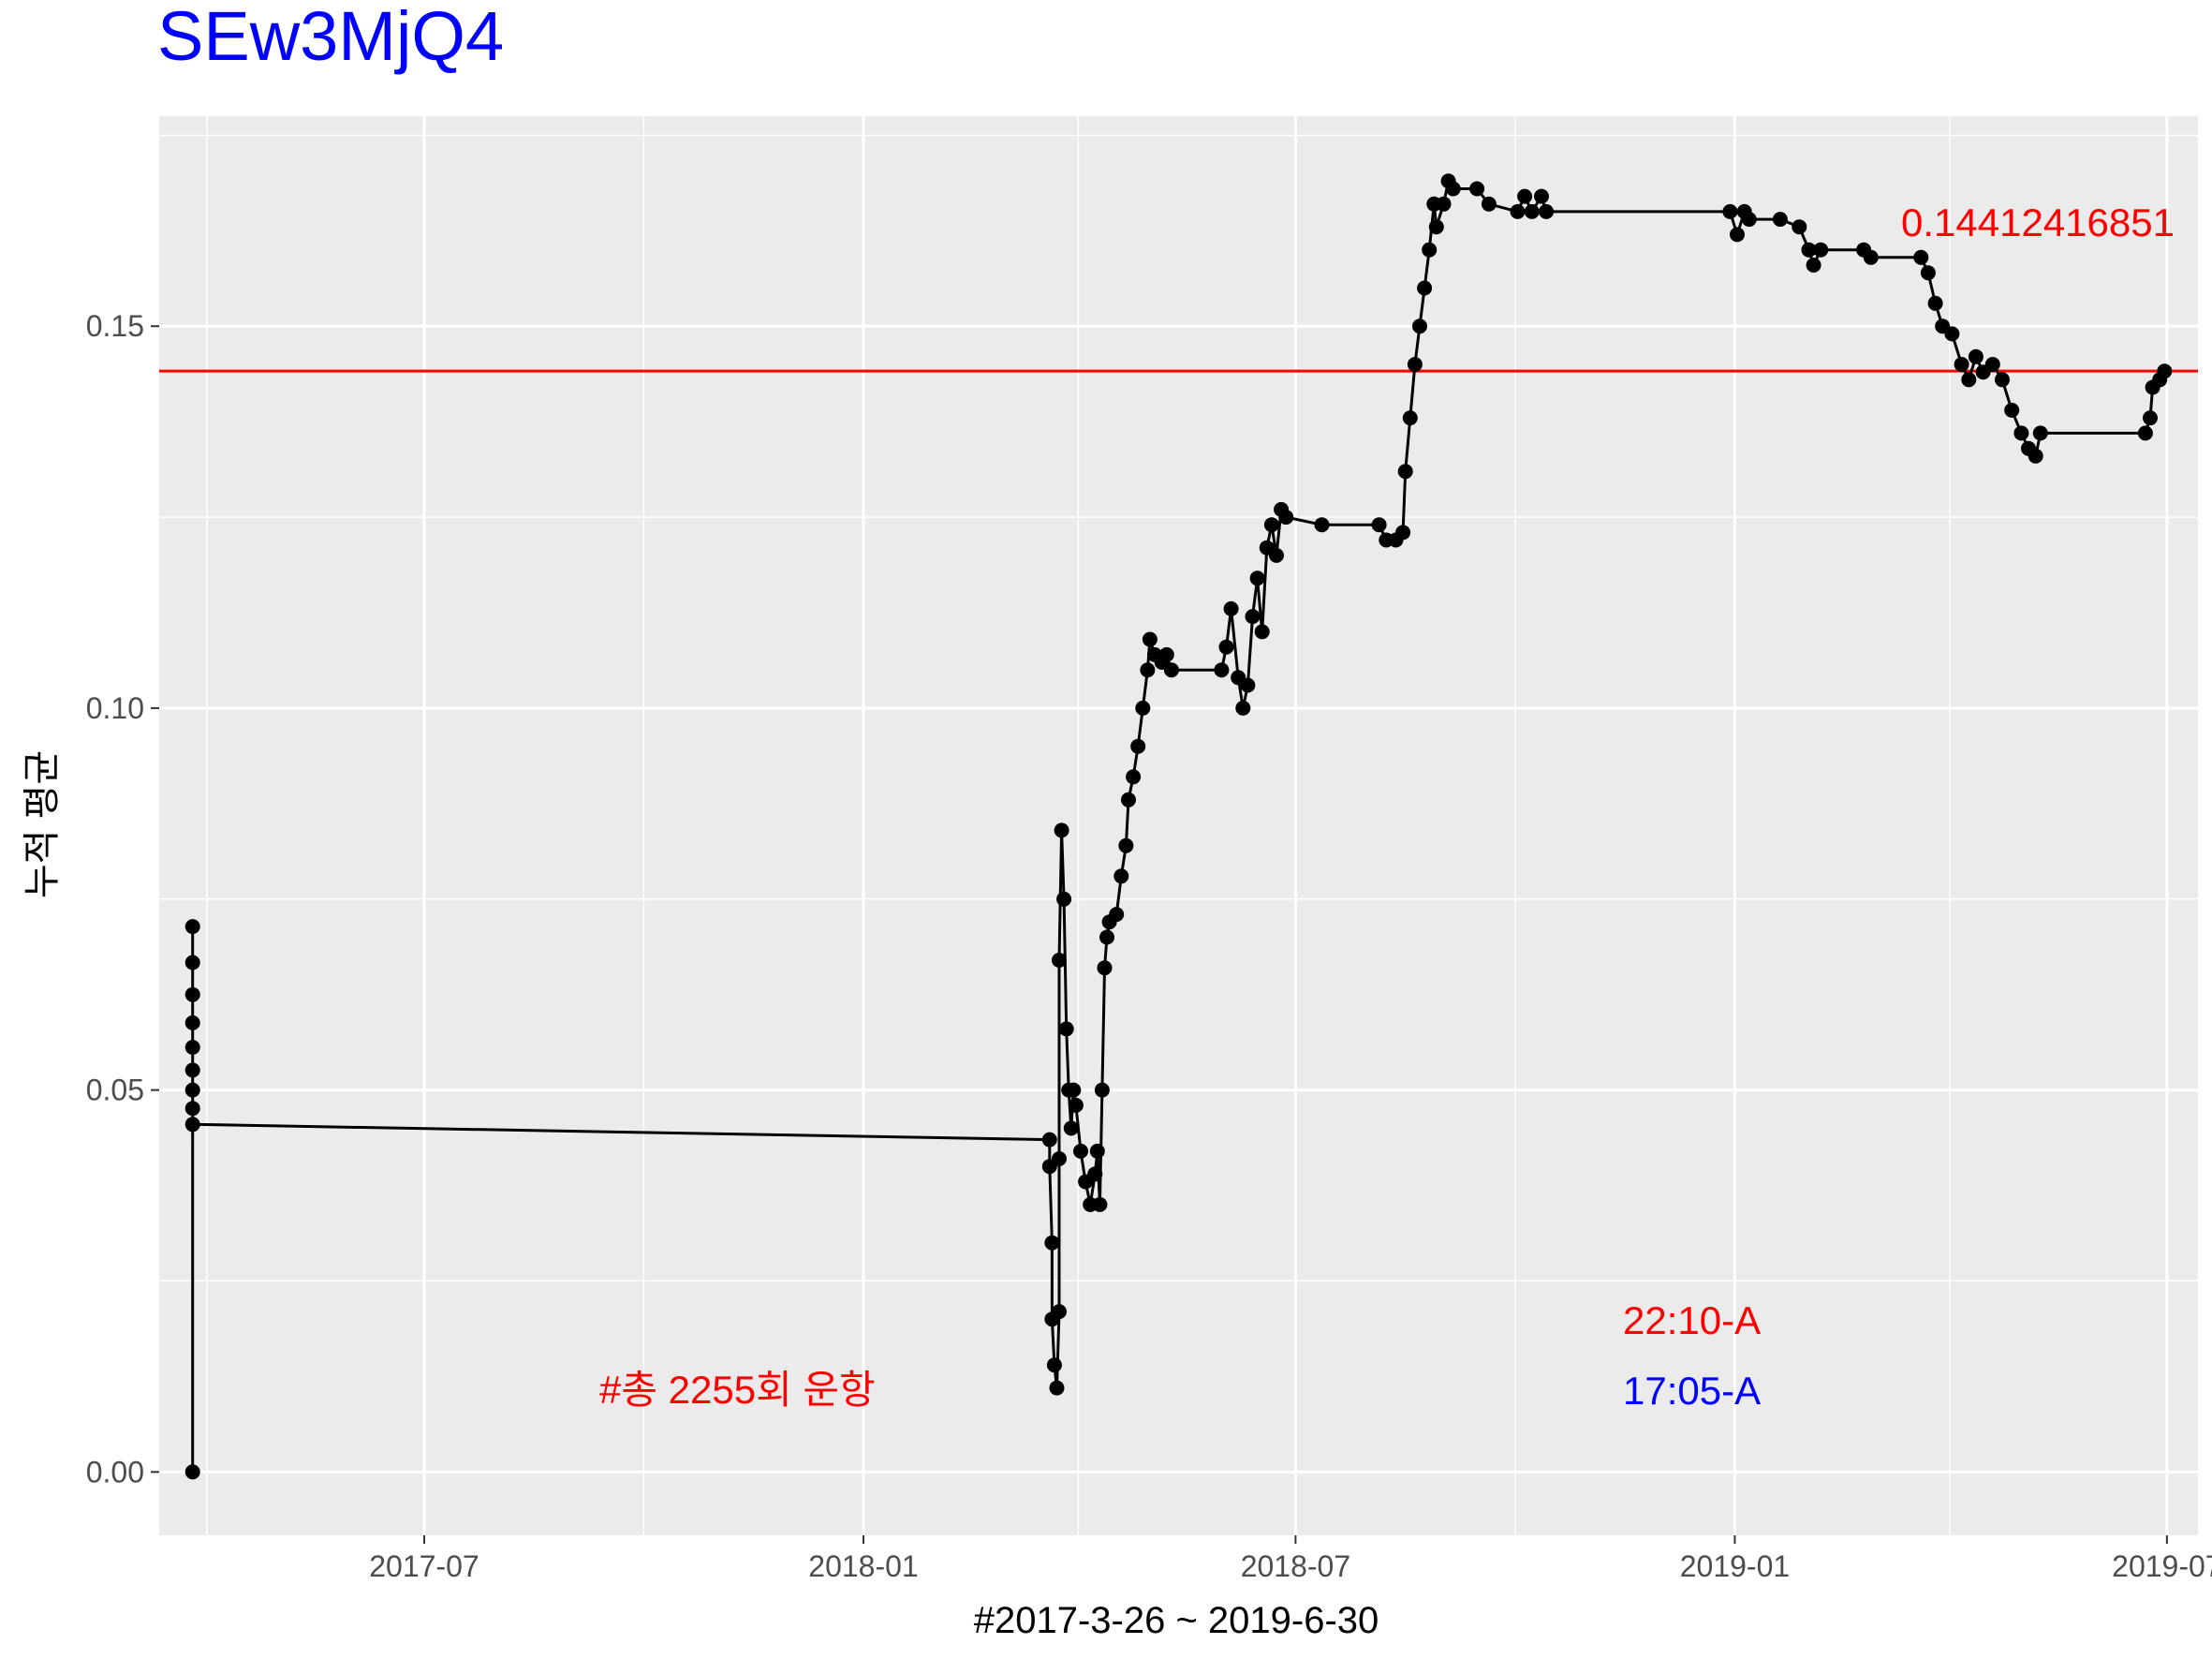 The width and height of the screenshot is (2212, 1659). What do you see at coordinates (1176, 1621) in the screenshot?
I see `x-axis-title: #2017-3-26 ~ 2019-6-30` at bounding box center [1176, 1621].